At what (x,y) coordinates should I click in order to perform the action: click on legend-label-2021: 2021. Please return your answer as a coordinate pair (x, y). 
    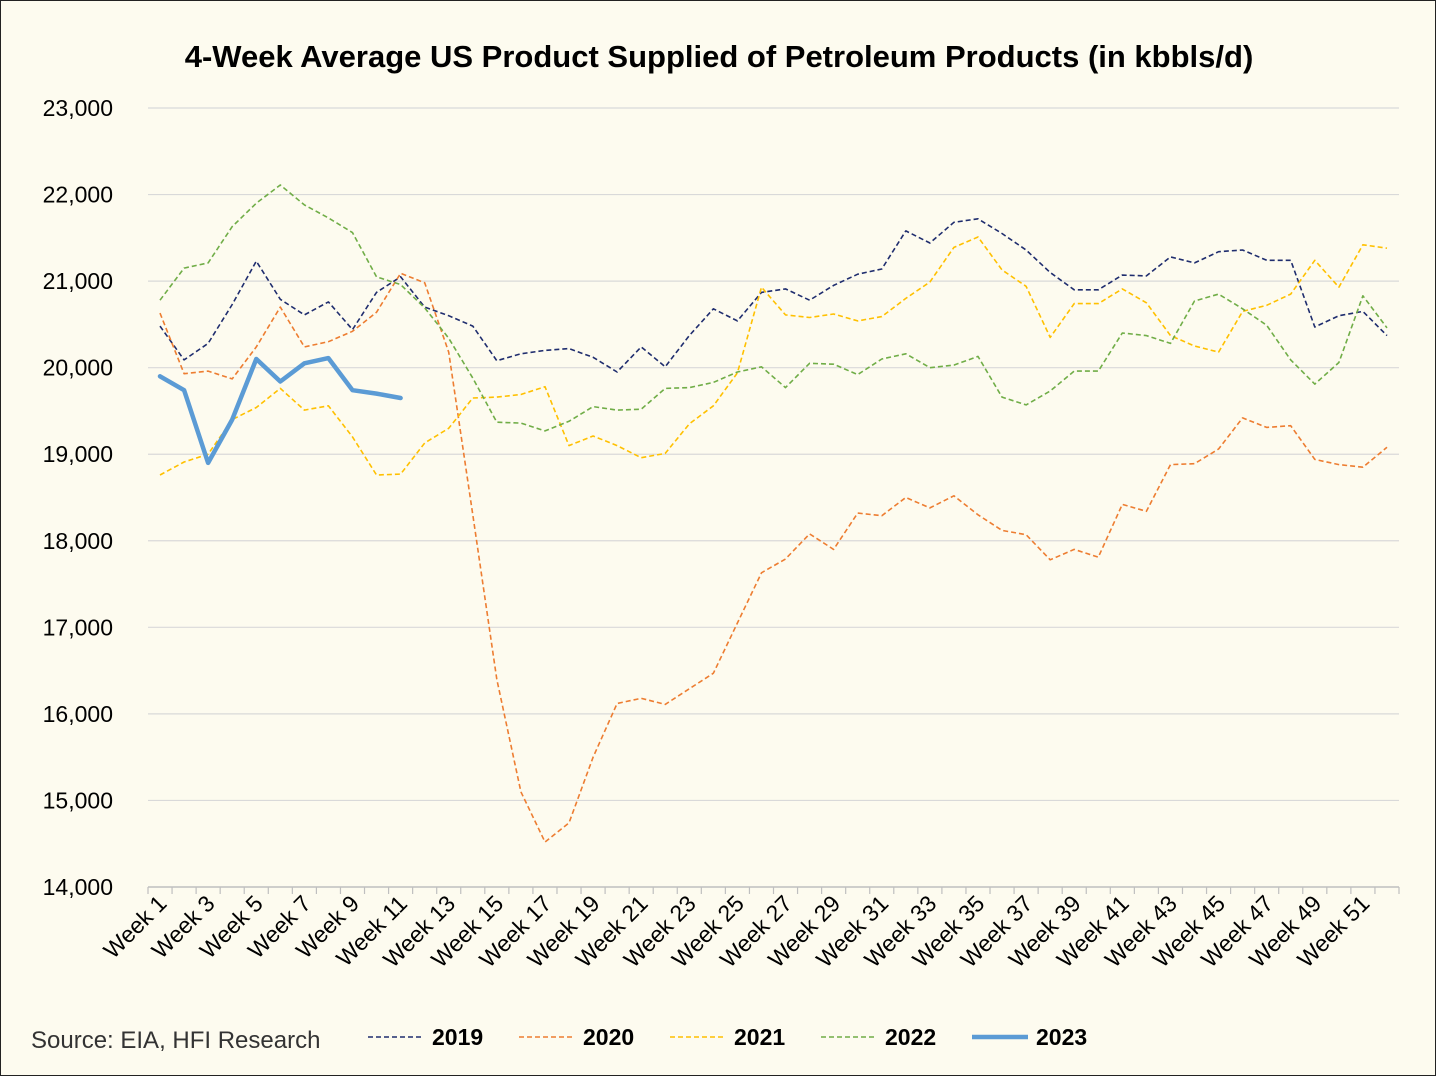
    Looking at the image, I should click on (759, 1037).